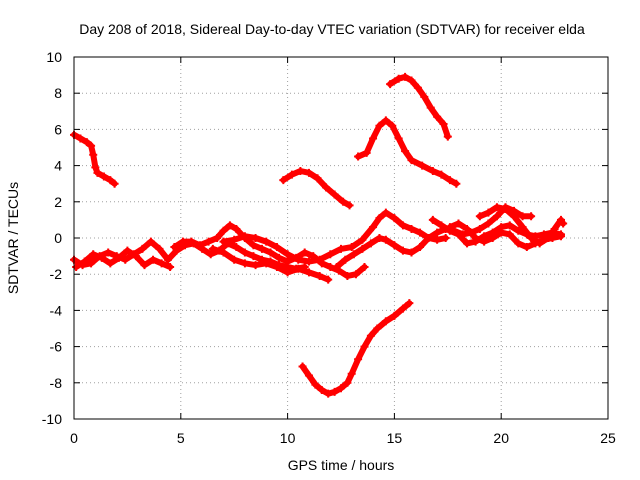 This screenshot has height=480, width=640. I want to click on x-tick-label: 5, so click(181, 438).